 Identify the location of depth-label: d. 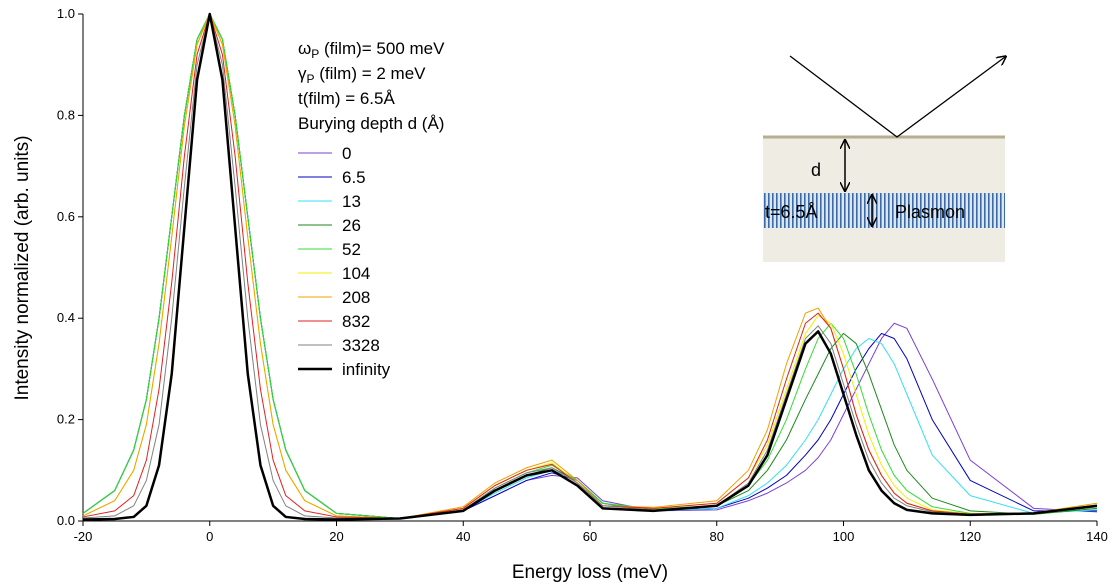
(816, 170).